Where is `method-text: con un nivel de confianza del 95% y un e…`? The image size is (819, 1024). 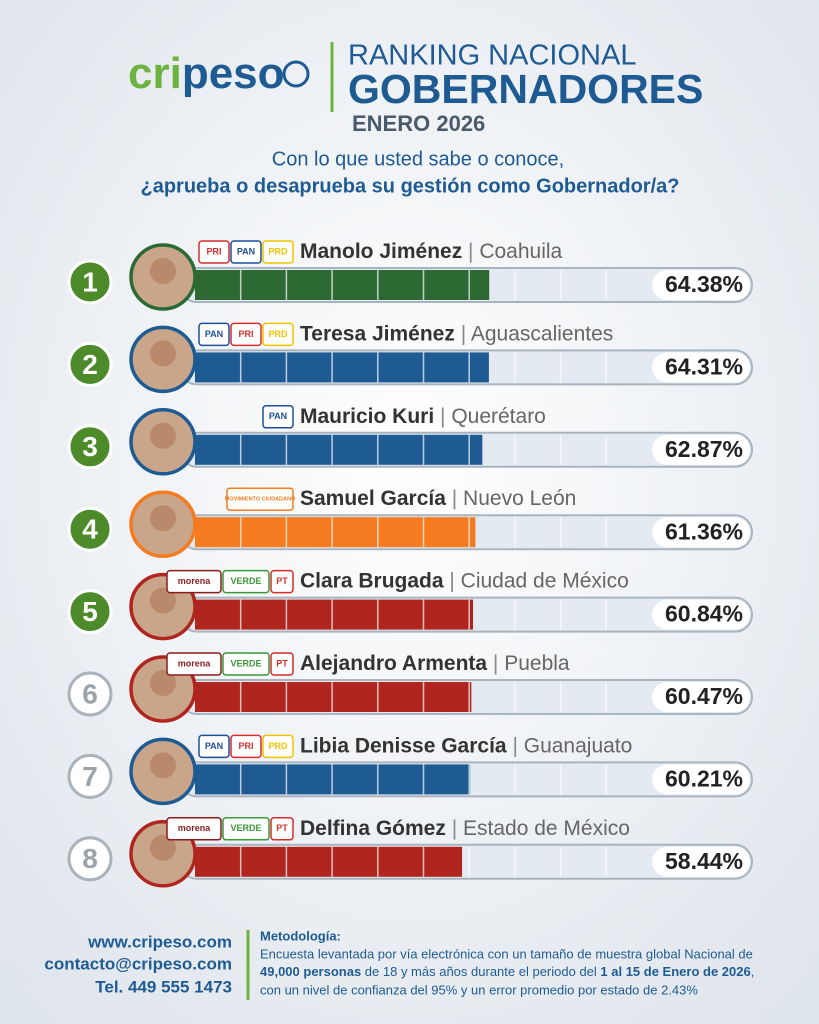
method-text: con un nivel de confianza del 95% y un e… is located at coordinates (479, 989).